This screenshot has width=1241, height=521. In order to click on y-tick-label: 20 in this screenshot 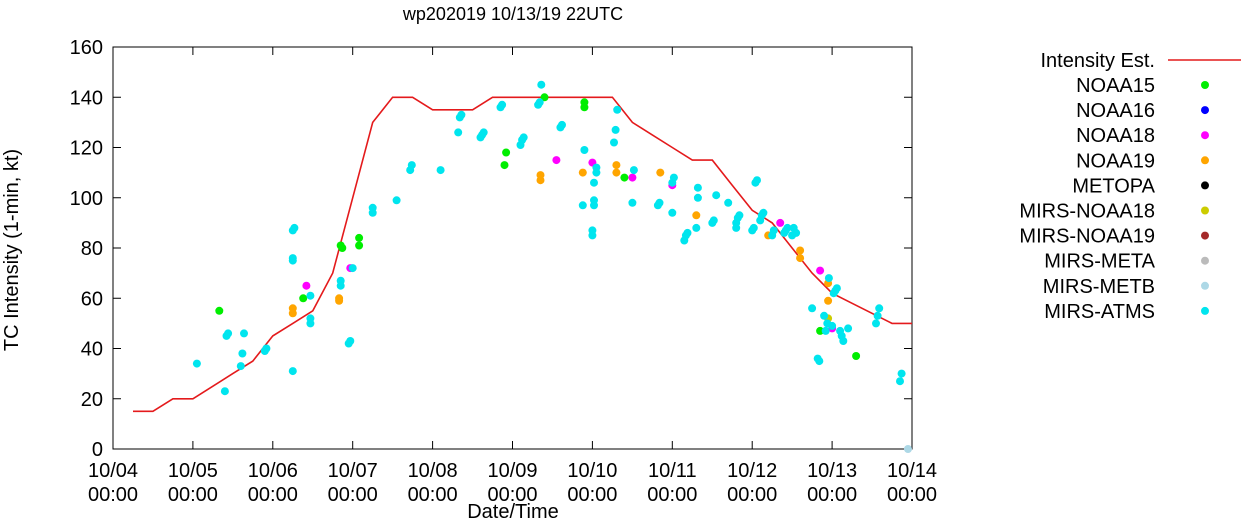, I will do `click(92, 400)`.